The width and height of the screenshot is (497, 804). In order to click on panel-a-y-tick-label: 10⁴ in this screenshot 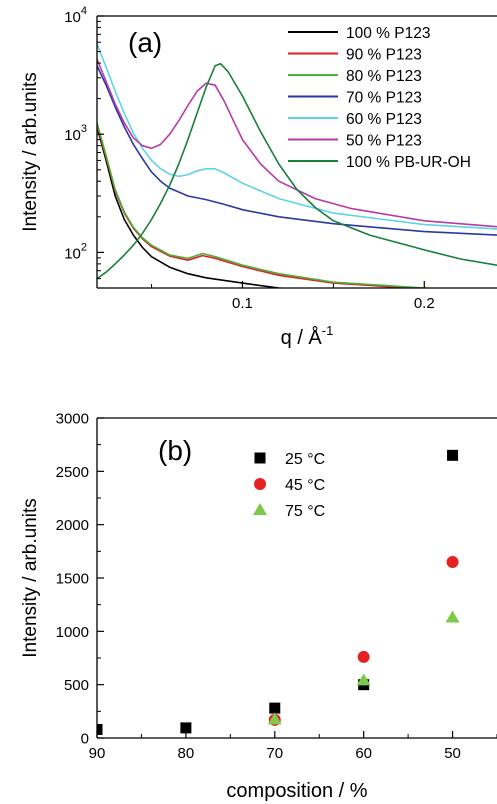, I will do `click(75, 15)`.